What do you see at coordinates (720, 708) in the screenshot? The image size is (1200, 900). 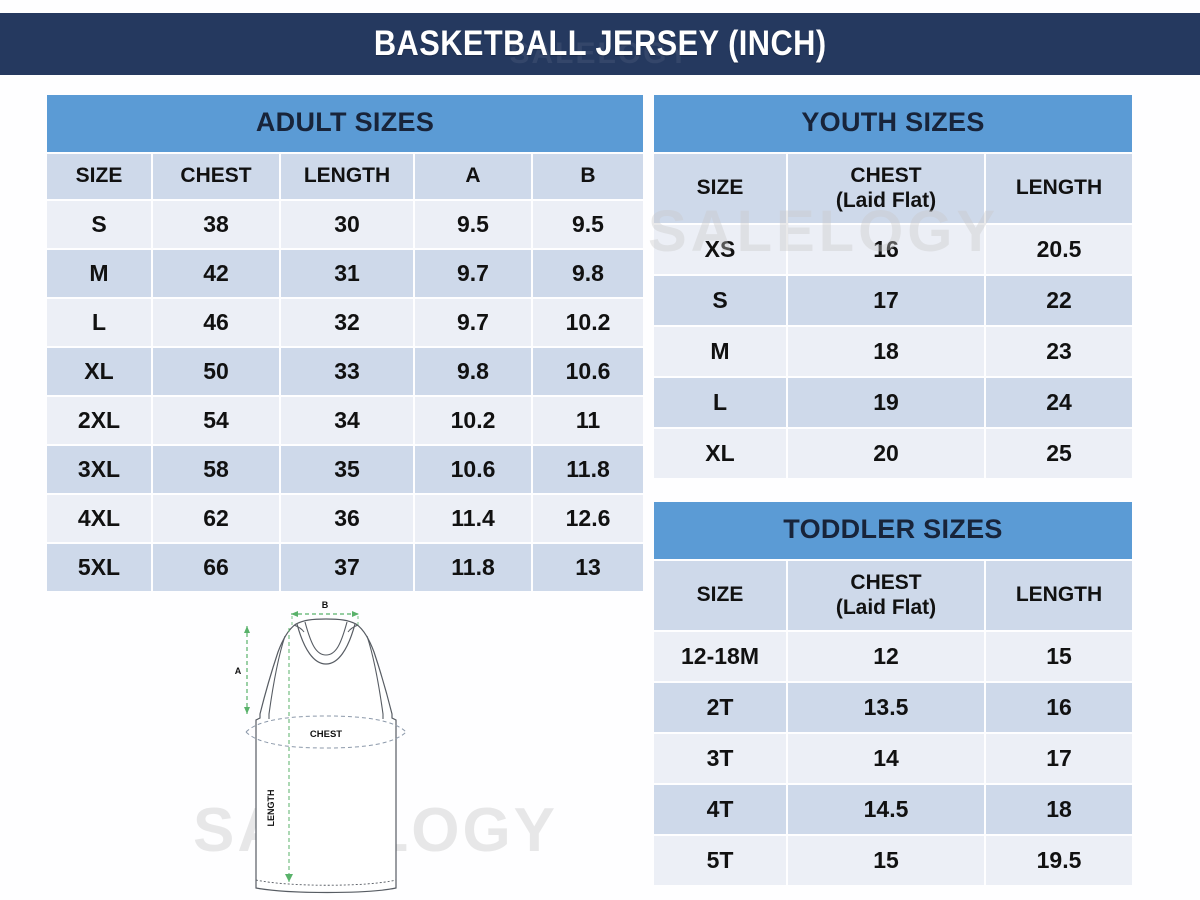 I see `toddler-cell: 2T` at bounding box center [720, 708].